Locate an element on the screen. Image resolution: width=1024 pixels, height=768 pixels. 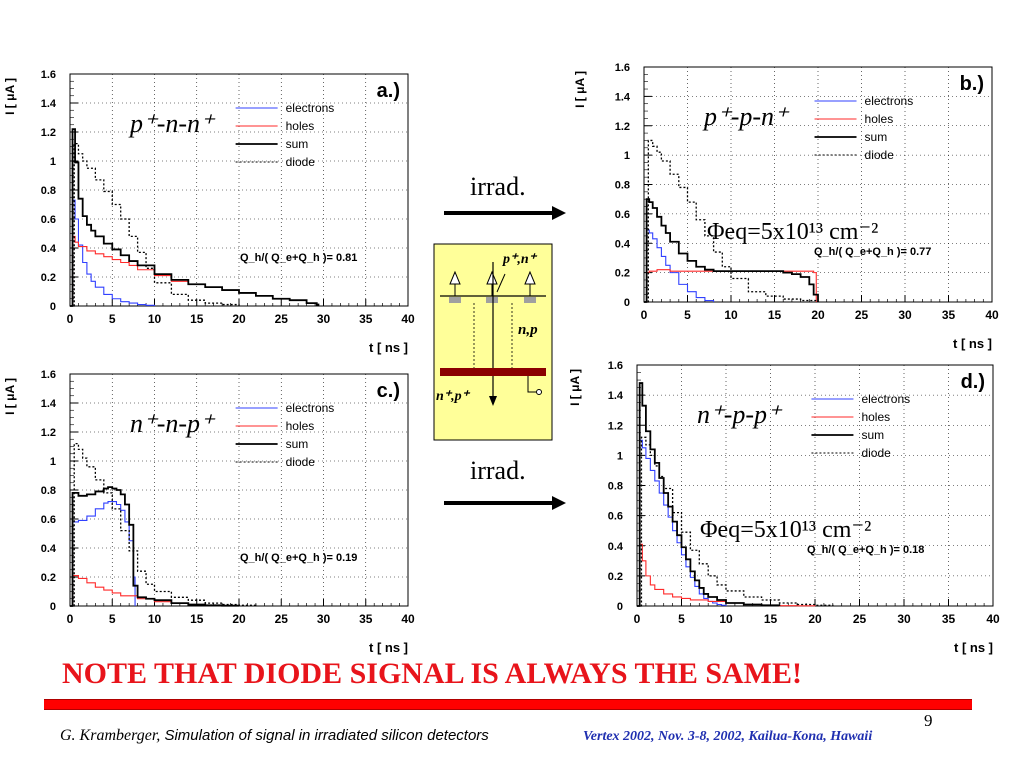
charge-ratio-text: Q_h/( Q_e+Q_h )= 0.18 is located at coordinates (865, 550).